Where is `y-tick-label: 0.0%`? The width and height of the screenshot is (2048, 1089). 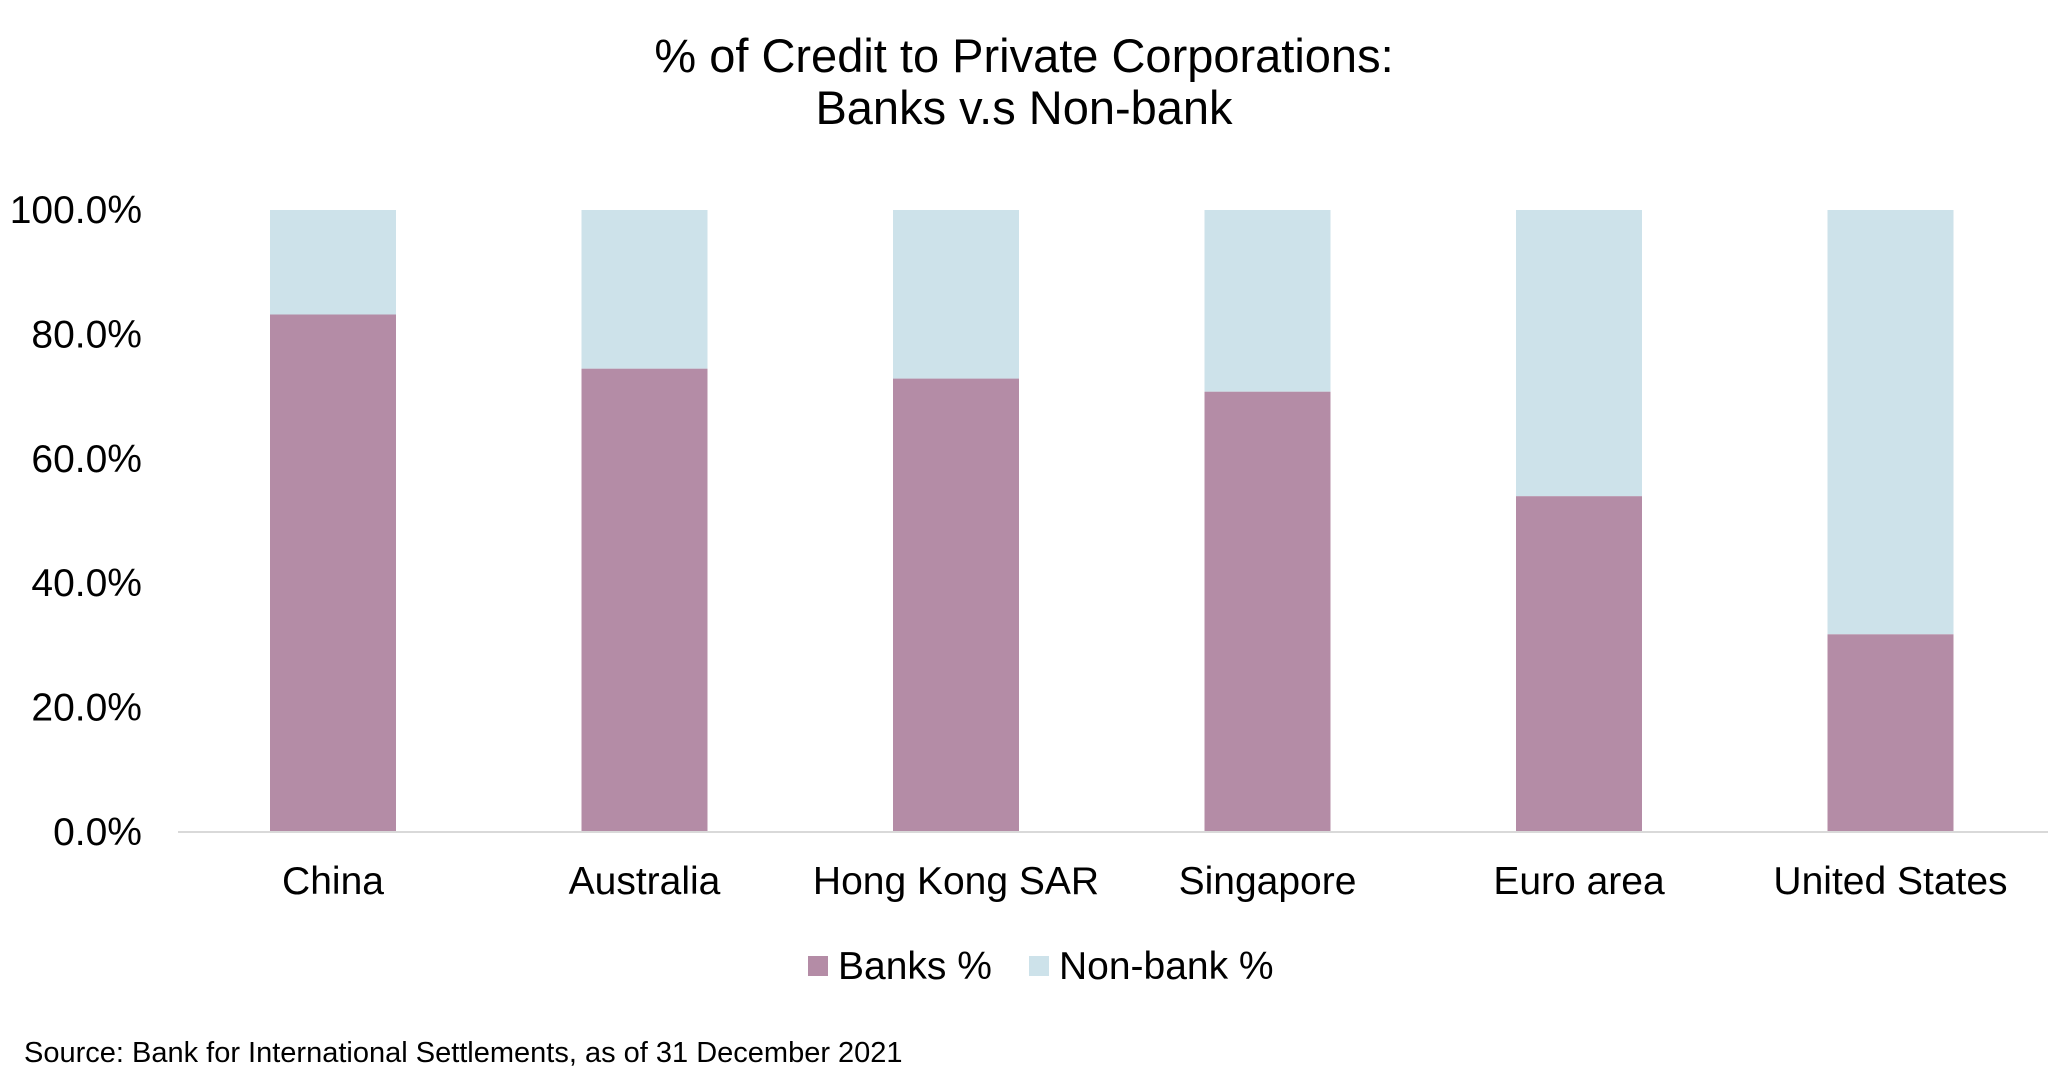
y-tick-label: 0.0% is located at coordinates (97, 832).